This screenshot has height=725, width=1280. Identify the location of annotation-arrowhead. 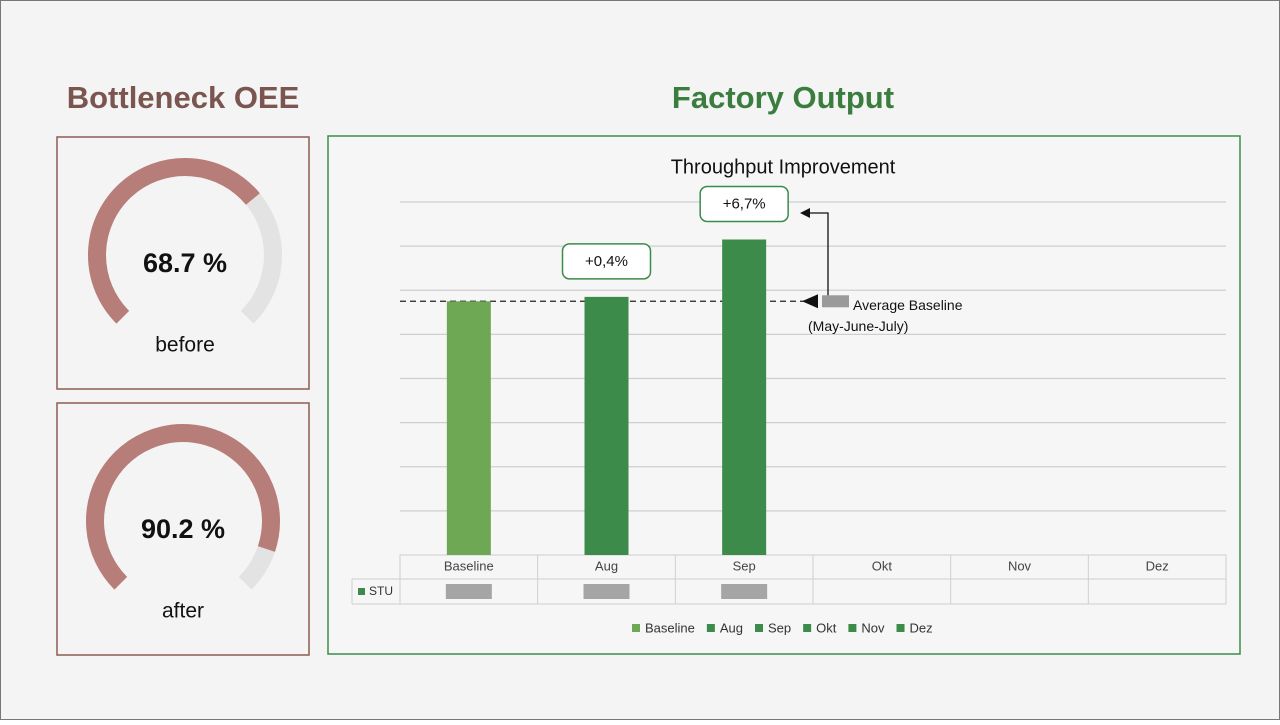
(805, 213).